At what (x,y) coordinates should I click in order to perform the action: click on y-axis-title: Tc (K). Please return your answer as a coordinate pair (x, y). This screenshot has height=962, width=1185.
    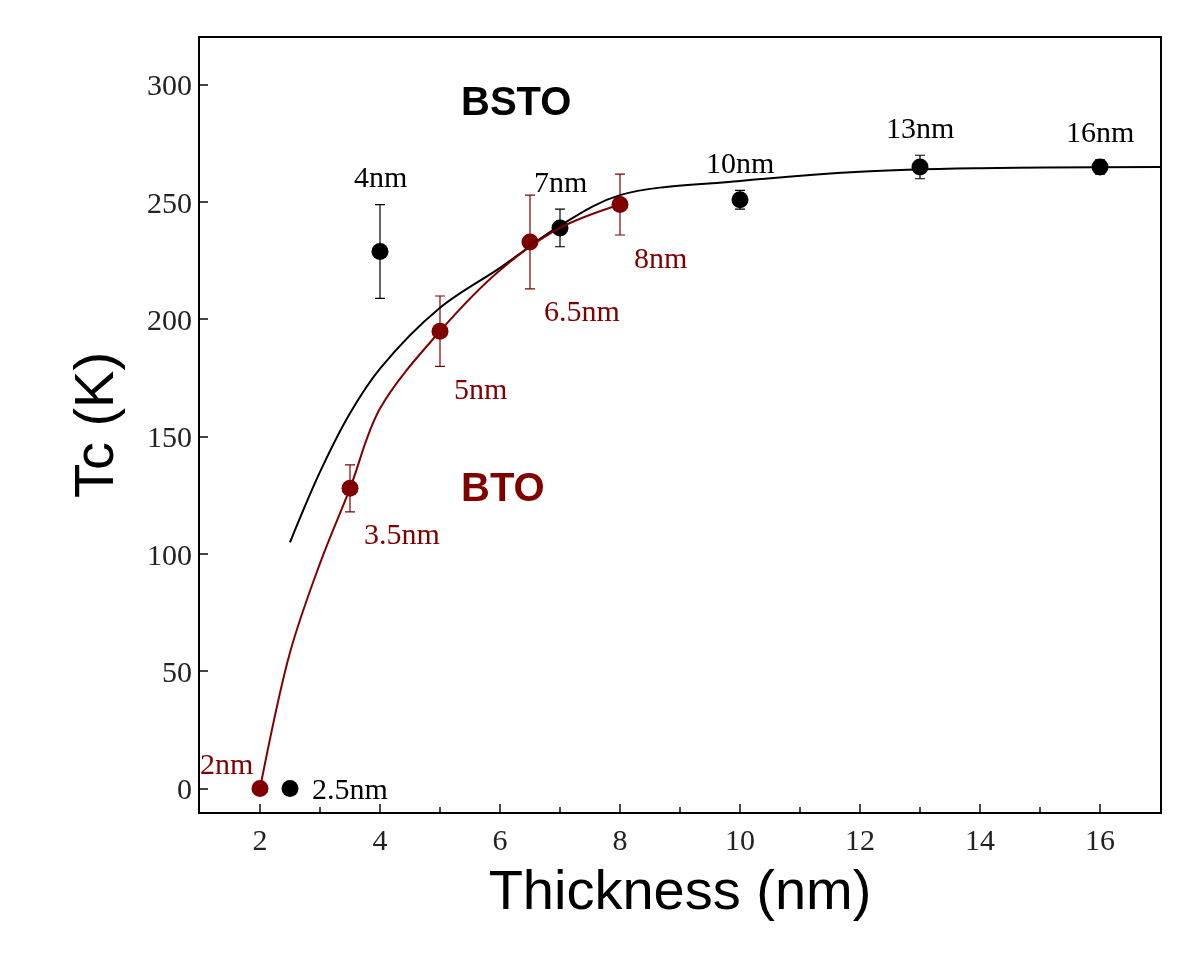
    Looking at the image, I should click on (94, 425).